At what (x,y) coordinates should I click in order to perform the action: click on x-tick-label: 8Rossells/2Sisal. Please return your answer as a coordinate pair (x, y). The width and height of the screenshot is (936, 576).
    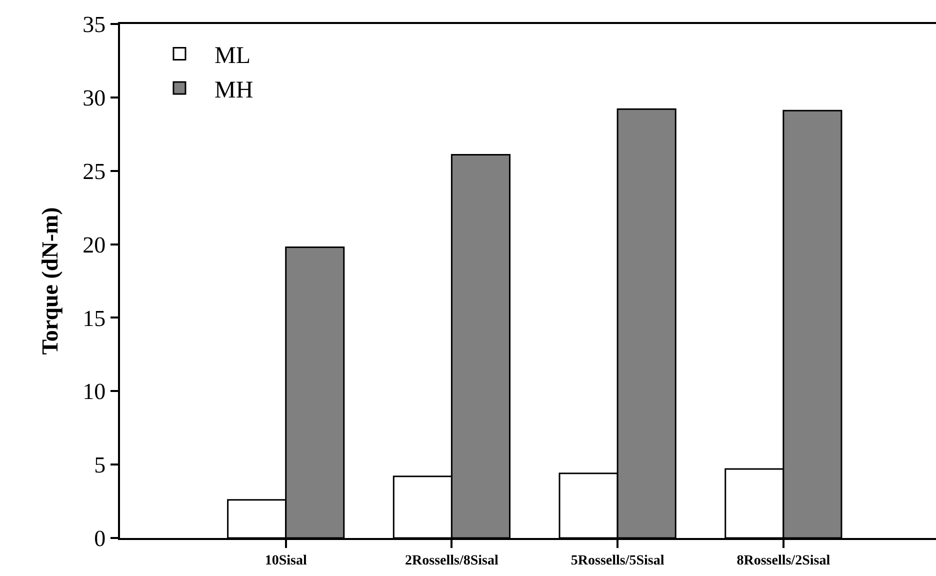
    Looking at the image, I should click on (783, 561).